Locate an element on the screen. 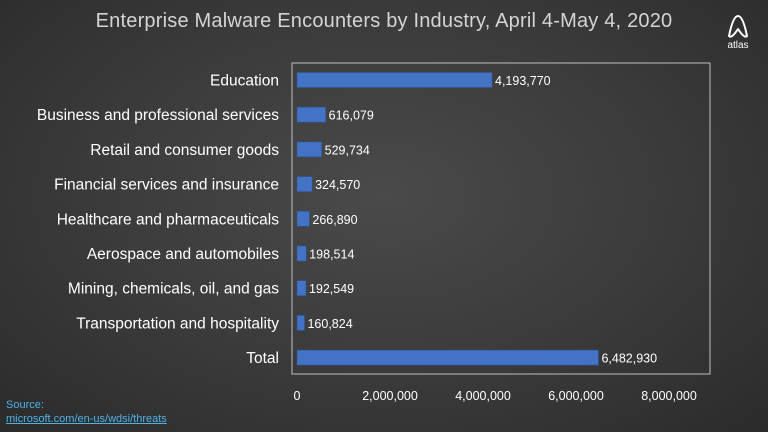 The width and height of the screenshot is (768, 432). bar-healthcare-and-pharmaceuticals is located at coordinates (303, 219).